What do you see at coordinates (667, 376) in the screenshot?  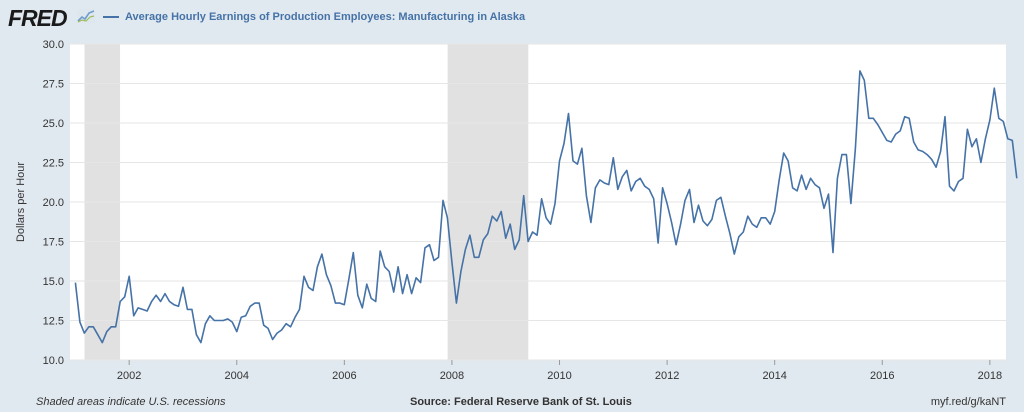 I see `x-tick-label: 2012` at bounding box center [667, 376].